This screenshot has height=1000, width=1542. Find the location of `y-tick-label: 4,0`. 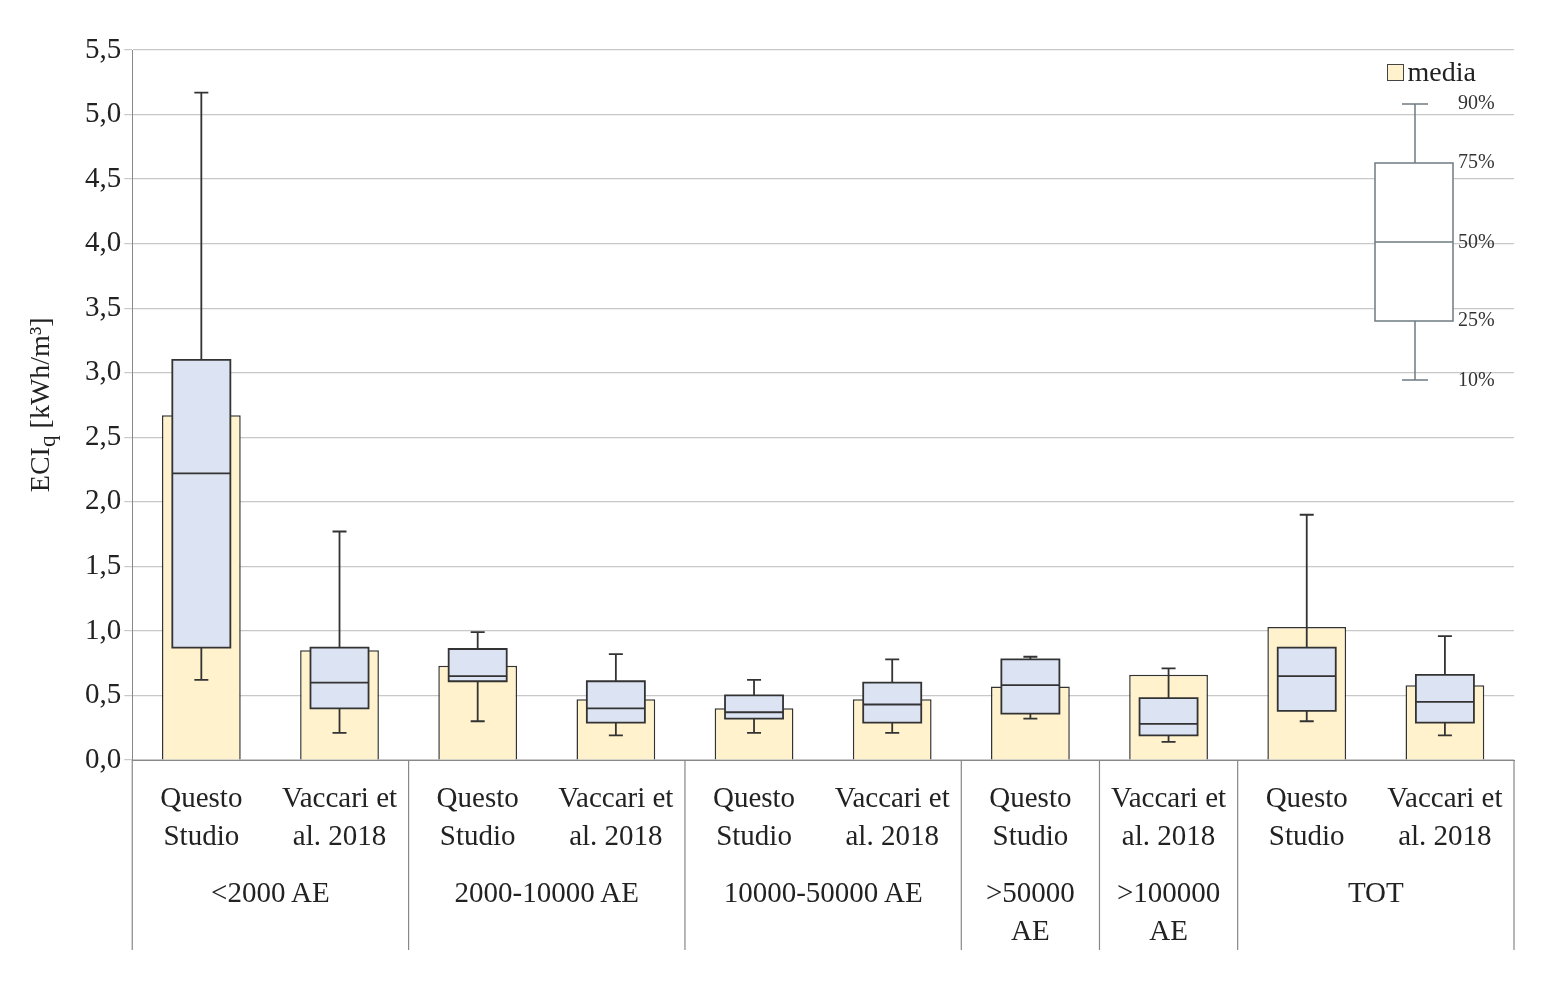

y-tick-label: 4,0 is located at coordinates (103, 241).